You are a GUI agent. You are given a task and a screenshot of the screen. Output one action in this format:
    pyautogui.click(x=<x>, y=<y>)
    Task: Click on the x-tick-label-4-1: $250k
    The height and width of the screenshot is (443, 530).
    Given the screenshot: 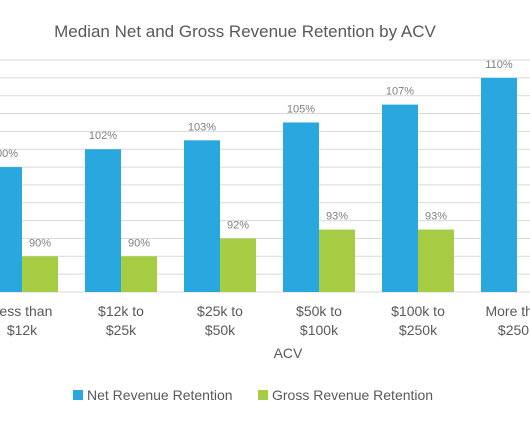 What is the action you would take?
    pyautogui.click(x=418, y=330)
    